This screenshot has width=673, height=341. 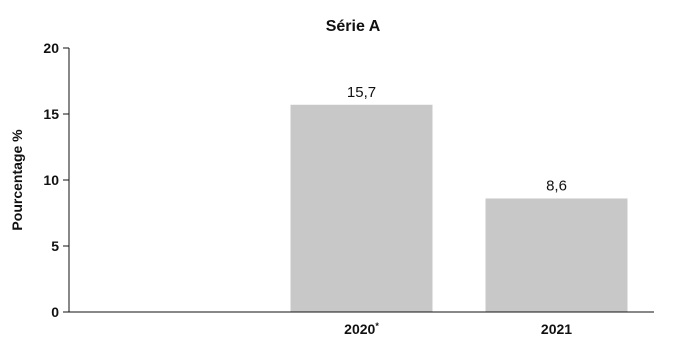 I want to click on y-tick-label: 5, so click(x=55, y=246).